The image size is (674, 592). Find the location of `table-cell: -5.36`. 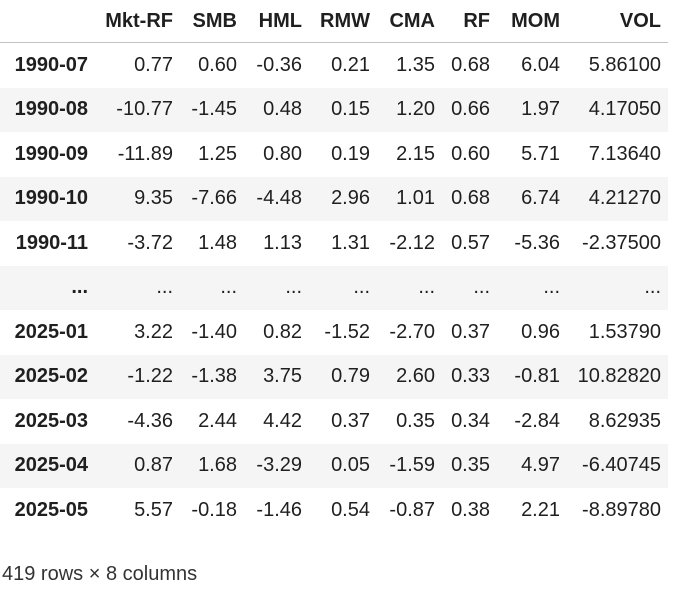

table-cell: -5.36 is located at coordinates (537, 242).